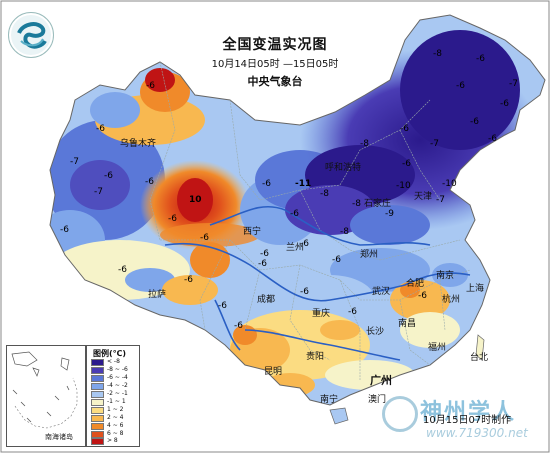 This screenshot has width=550, height=453. What do you see at coordinates (275, 45) in the screenshot?
I see `map-title: 全国变温实况图` at bounding box center [275, 45].